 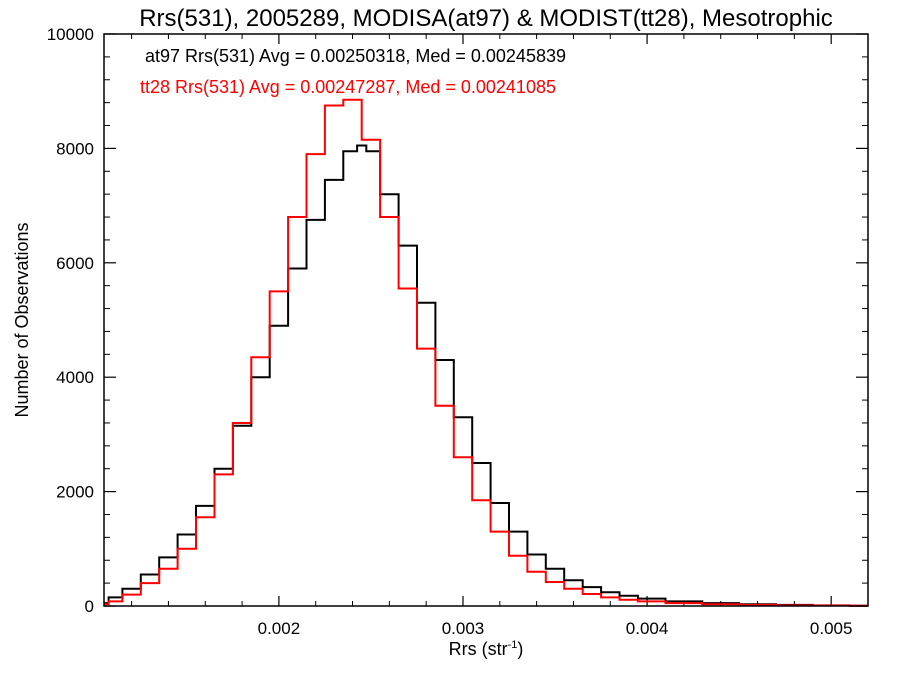 I want to click on x-tick-label: 0.003, so click(x=463, y=628).